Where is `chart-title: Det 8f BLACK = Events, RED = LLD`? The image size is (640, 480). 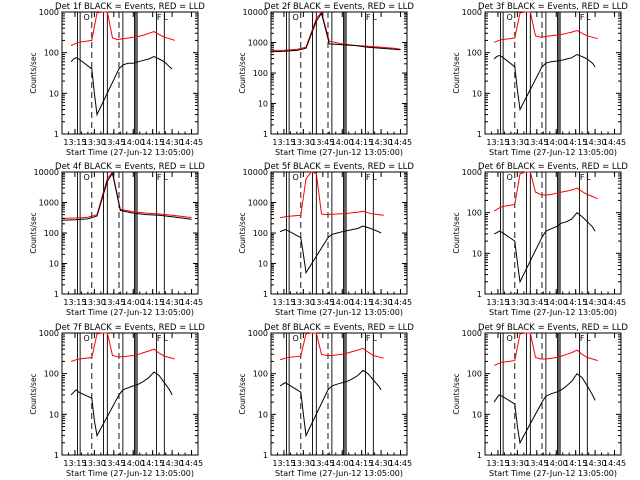 chart-title: Det 8f BLACK = Events, RED = LLD is located at coordinates (339, 328).